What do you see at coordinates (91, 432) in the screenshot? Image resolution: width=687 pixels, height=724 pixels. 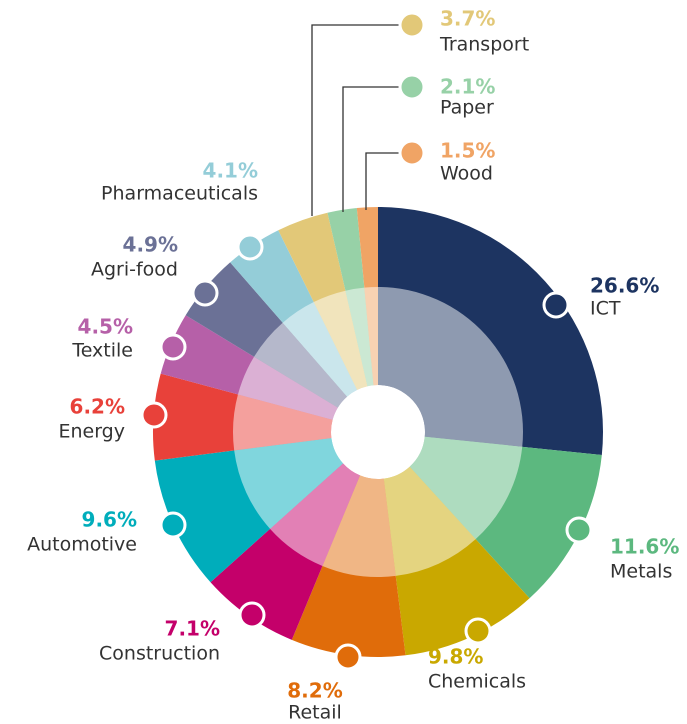 I see `category-label: Energy` at bounding box center [91, 432].